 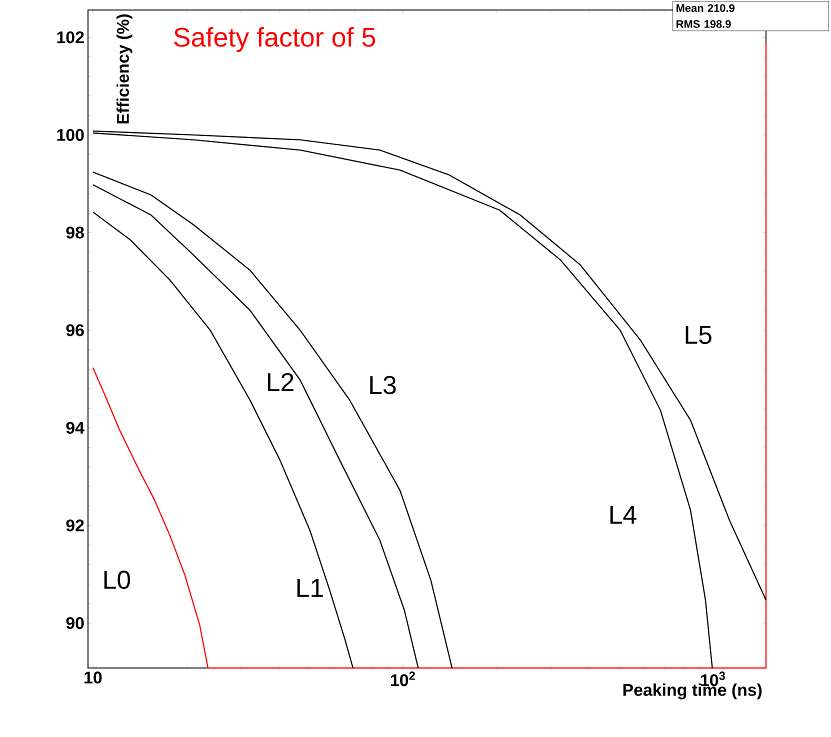 What do you see at coordinates (281, 382) in the screenshot?
I see `series-label: L2` at bounding box center [281, 382].